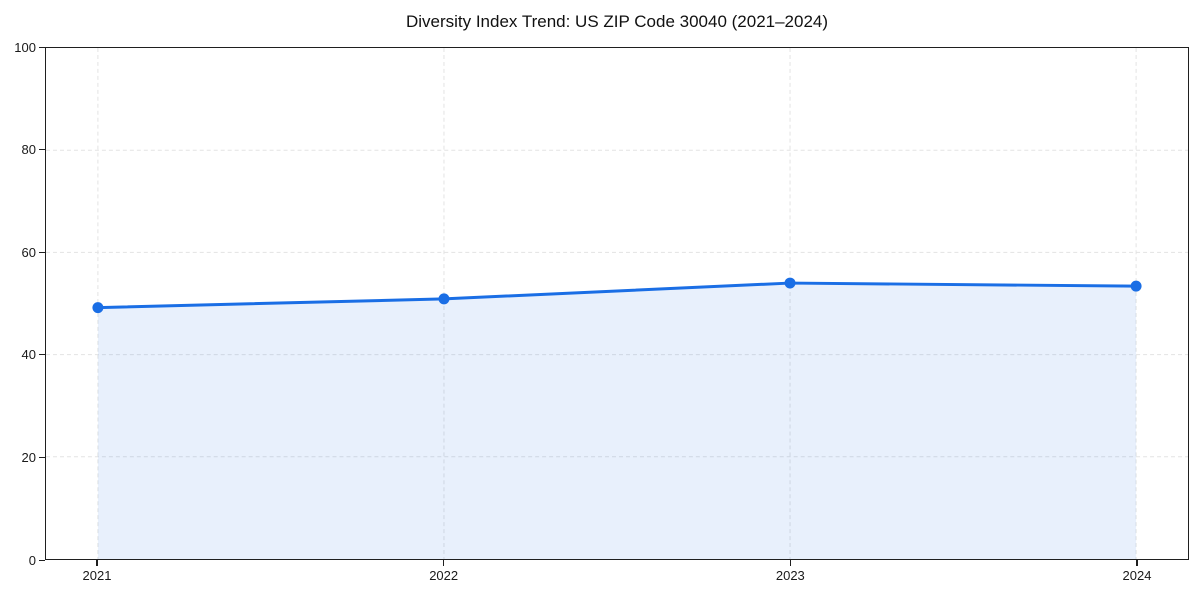 The width and height of the screenshot is (1200, 600). Describe the element at coordinates (28, 150) in the screenshot. I see `y-tick-label: 80` at that location.